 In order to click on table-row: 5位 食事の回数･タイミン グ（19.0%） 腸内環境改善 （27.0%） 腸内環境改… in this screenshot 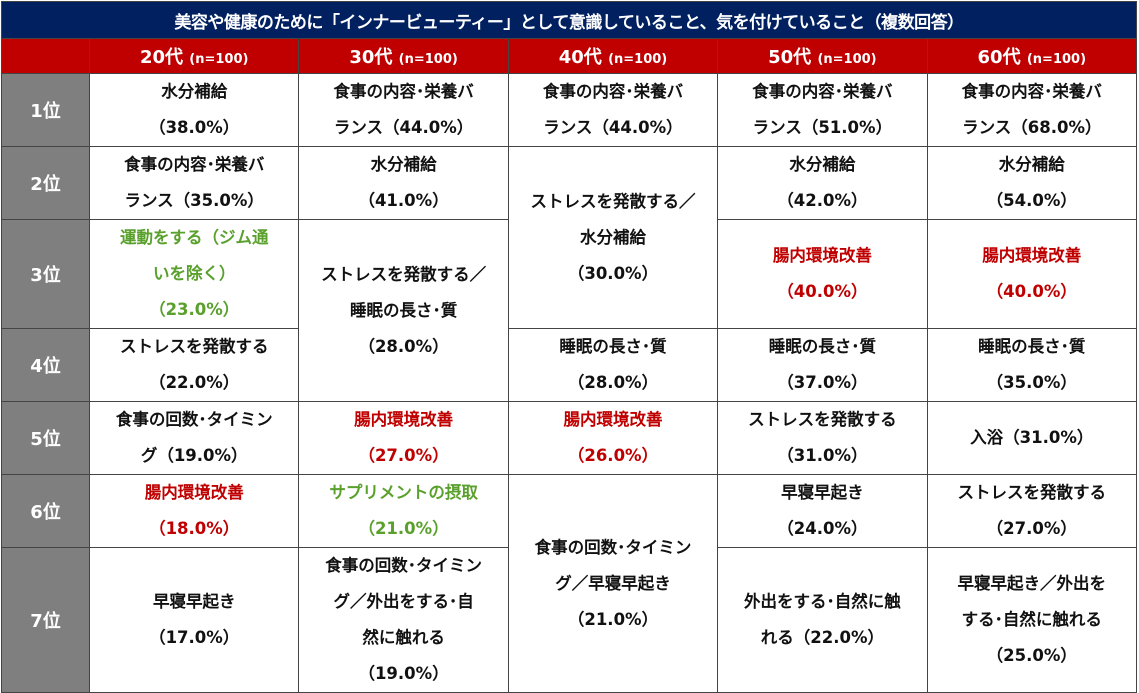, I will do `click(569, 438)`.